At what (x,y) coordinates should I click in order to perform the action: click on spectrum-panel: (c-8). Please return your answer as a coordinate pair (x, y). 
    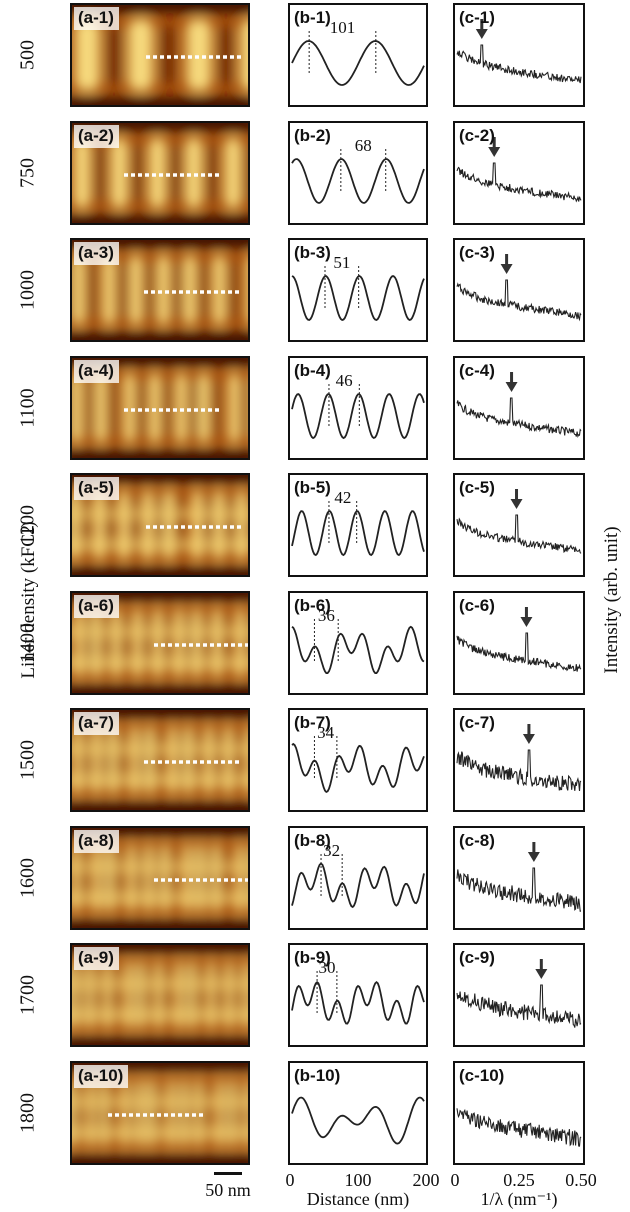
    Looking at the image, I should click on (519, 877).